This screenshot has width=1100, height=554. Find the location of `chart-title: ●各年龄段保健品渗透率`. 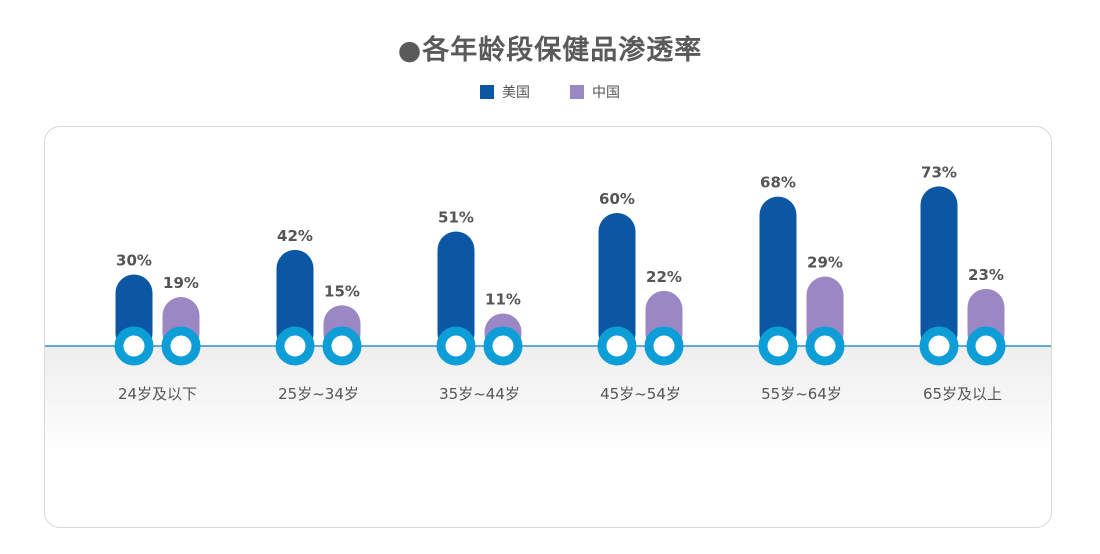

chart-title: ●各年龄段保健品渗透率 is located at coordinates (550, 50).